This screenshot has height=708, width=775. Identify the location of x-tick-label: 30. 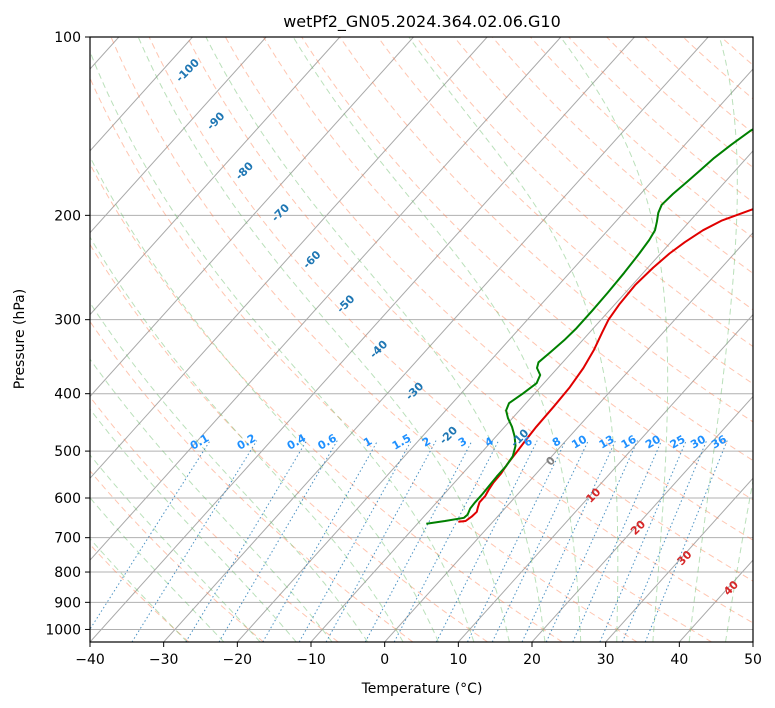
(606, 660).